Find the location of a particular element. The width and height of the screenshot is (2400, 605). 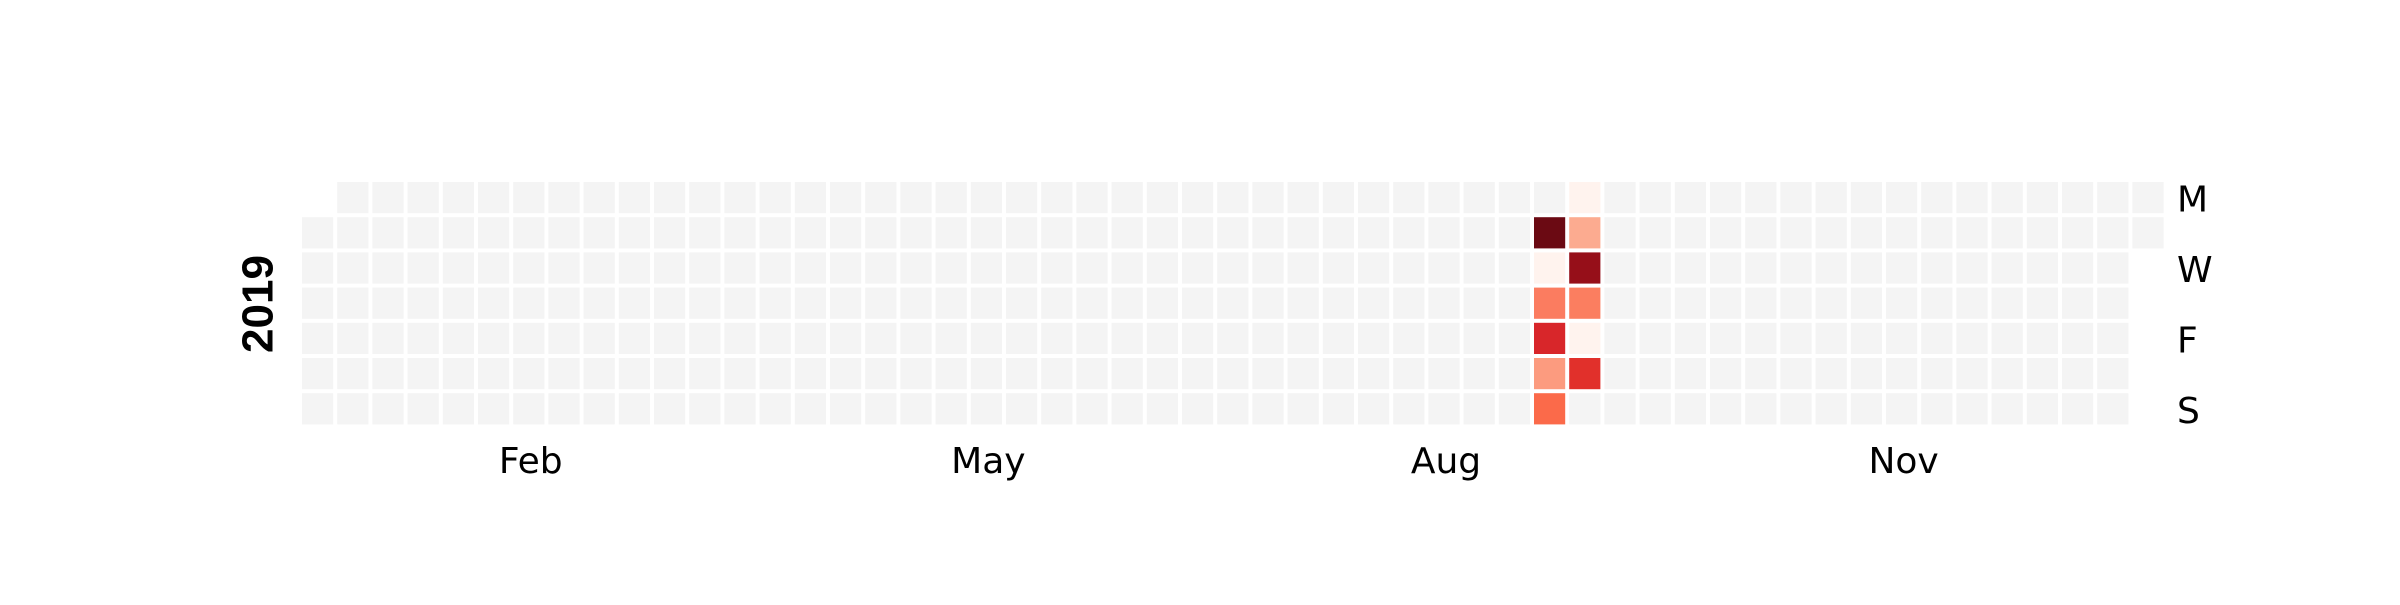

weekday-label: F is located at coordinates (2187, 340).